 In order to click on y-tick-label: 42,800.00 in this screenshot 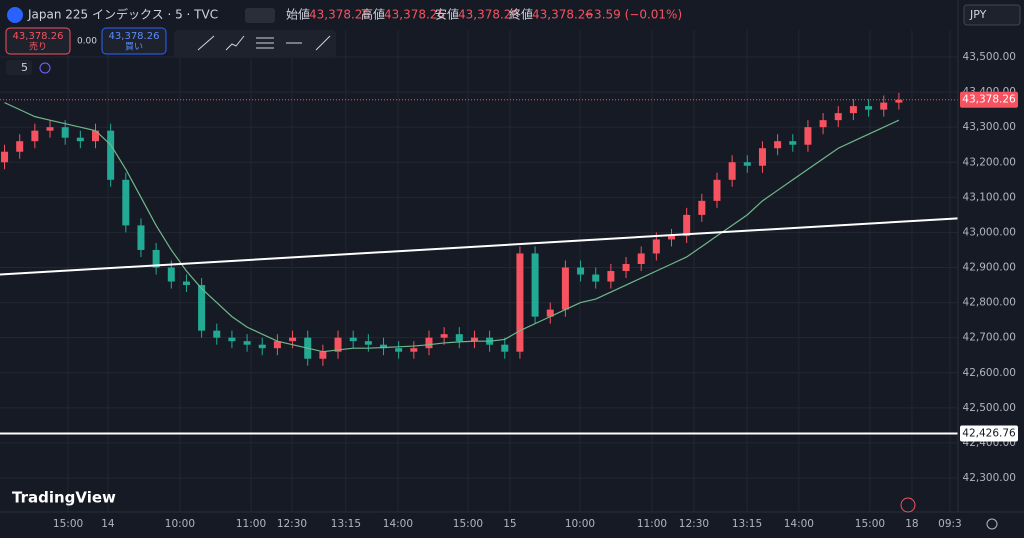, I will do `click(989, 303)`.